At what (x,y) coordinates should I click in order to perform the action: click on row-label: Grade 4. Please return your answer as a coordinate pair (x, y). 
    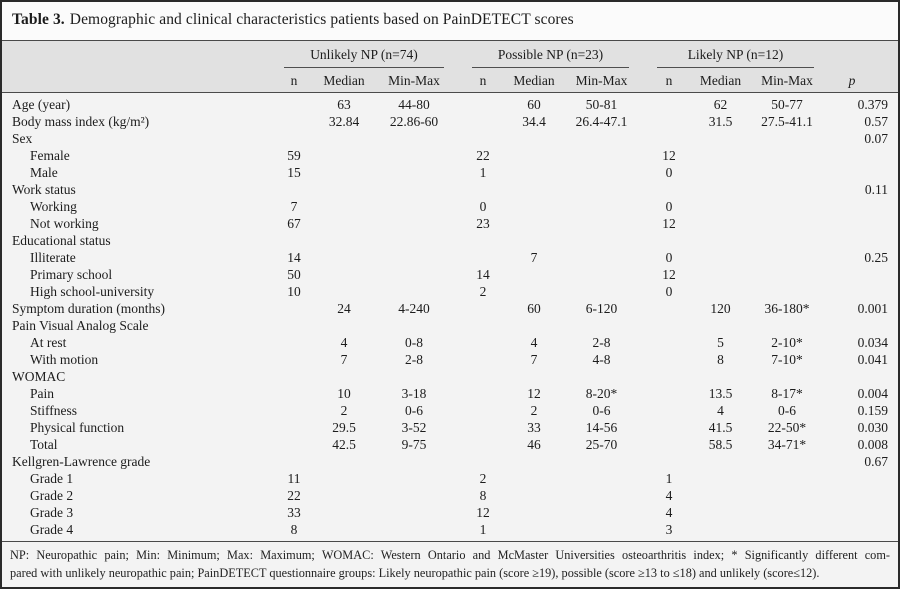
    Looking at the image, I should click on (52, 529).